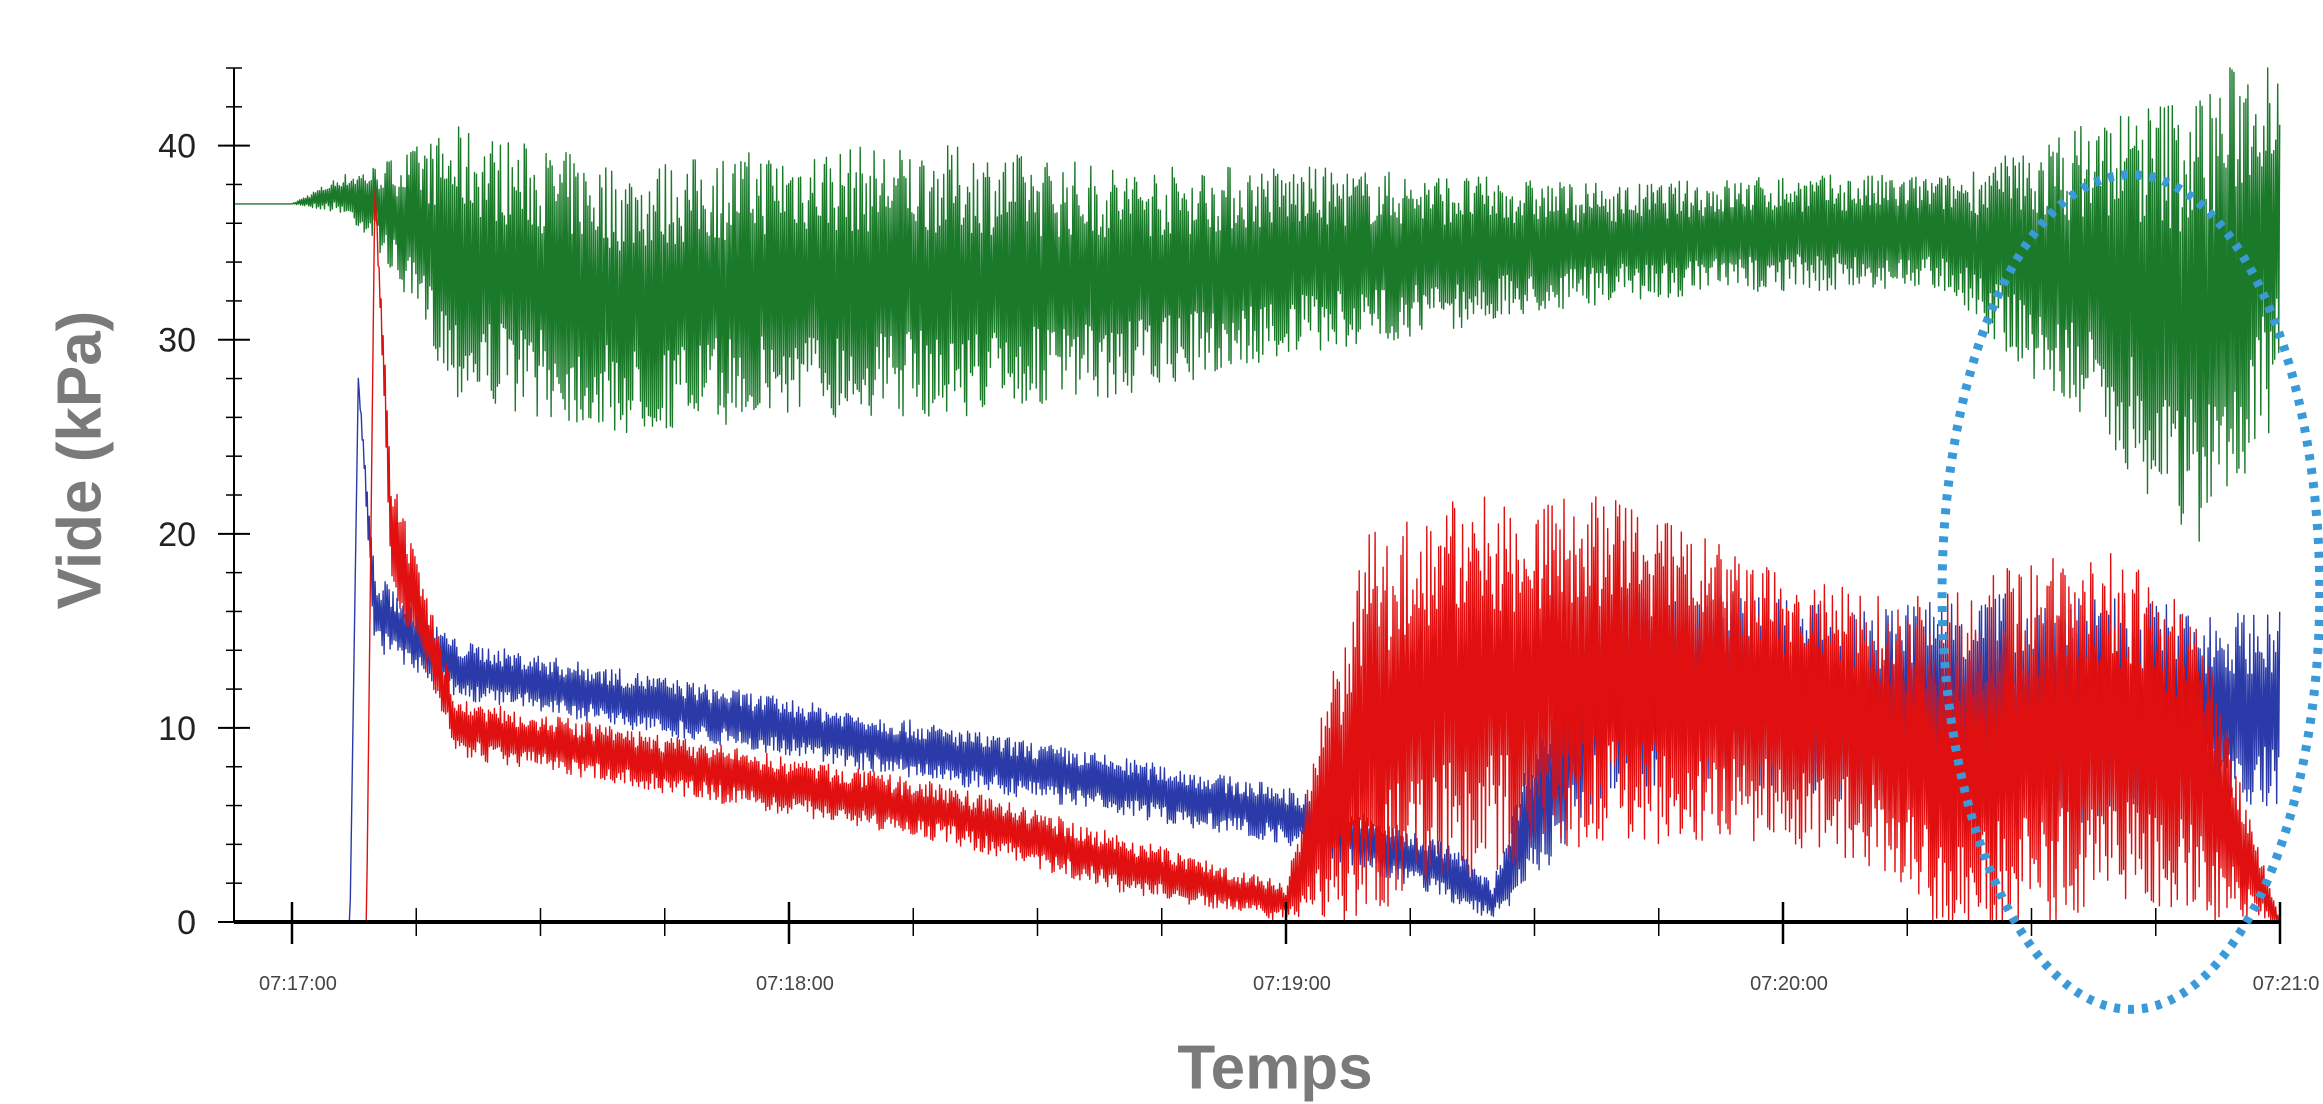 The image size is (2323, 1104). I want to click on x-axis-title: Temps, so click(1275, 1068).